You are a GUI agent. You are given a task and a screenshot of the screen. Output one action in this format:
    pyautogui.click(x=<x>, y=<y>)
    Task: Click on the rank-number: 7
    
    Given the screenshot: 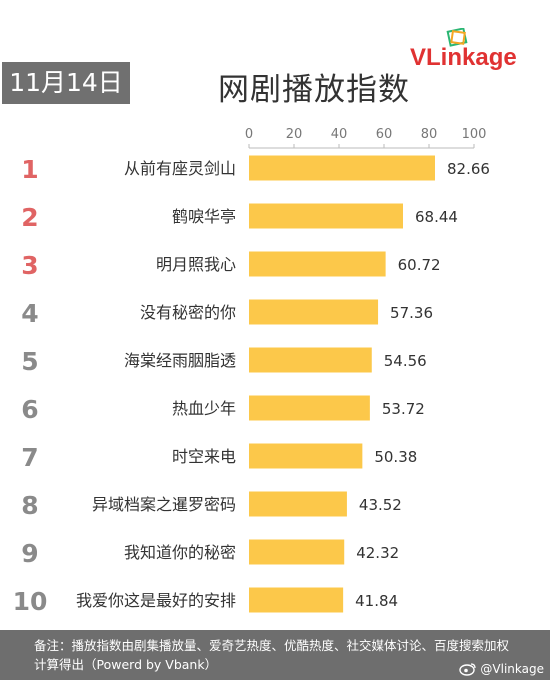 What is the action you would take?
    pyautogui.click(x=29, y=457)
    